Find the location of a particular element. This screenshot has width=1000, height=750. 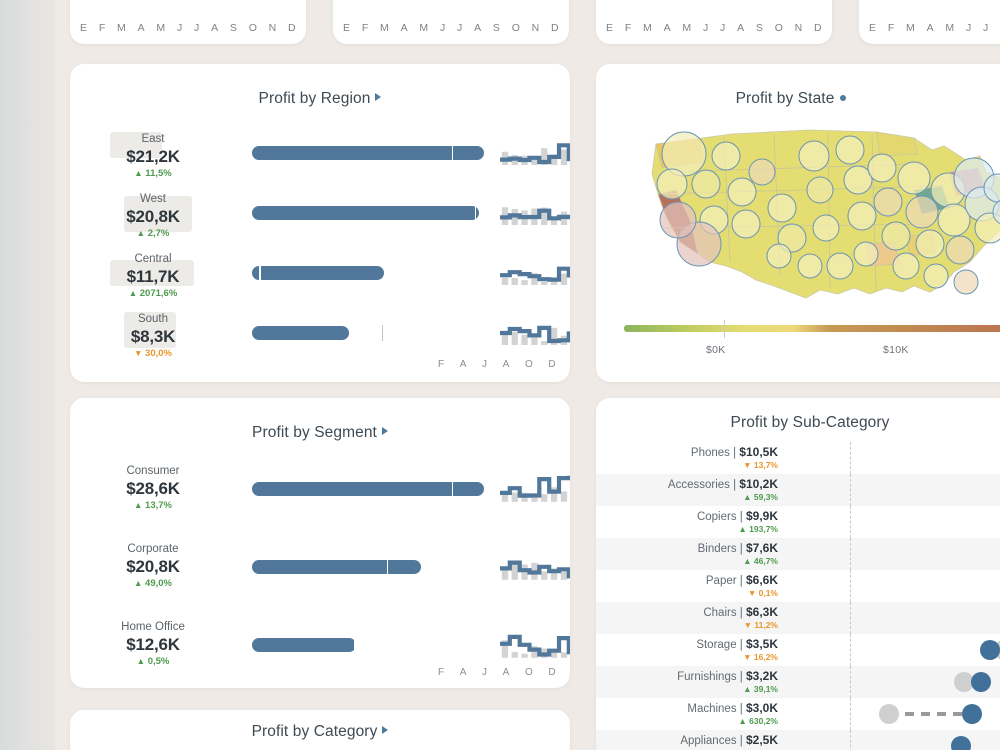

bullet-row: West $20,8K ▲ 2,7% is located at coordinates (320, 216).